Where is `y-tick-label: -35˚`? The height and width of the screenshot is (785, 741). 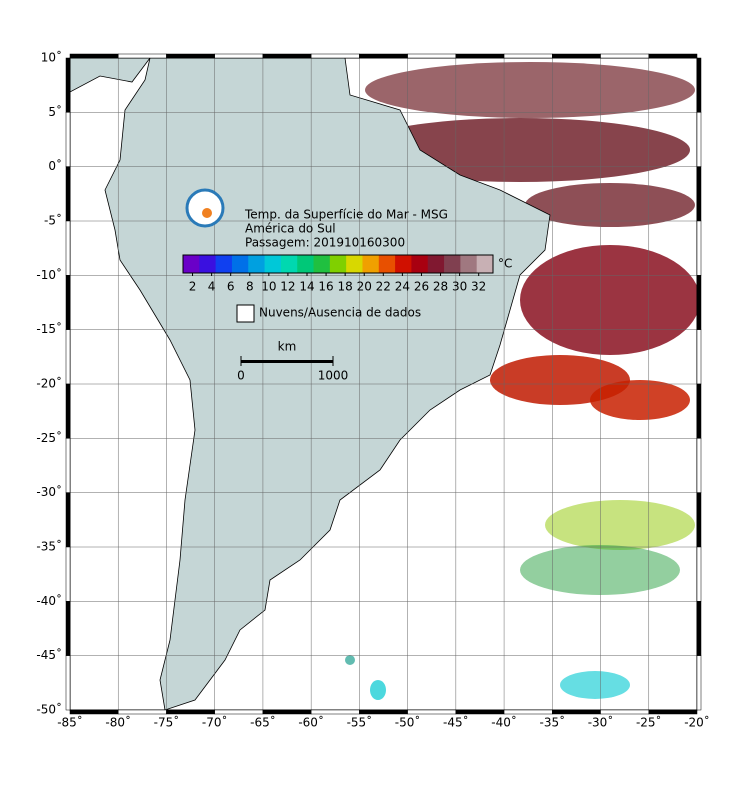 y-tick-label: -35˚ is located at coordinates (49, 546).